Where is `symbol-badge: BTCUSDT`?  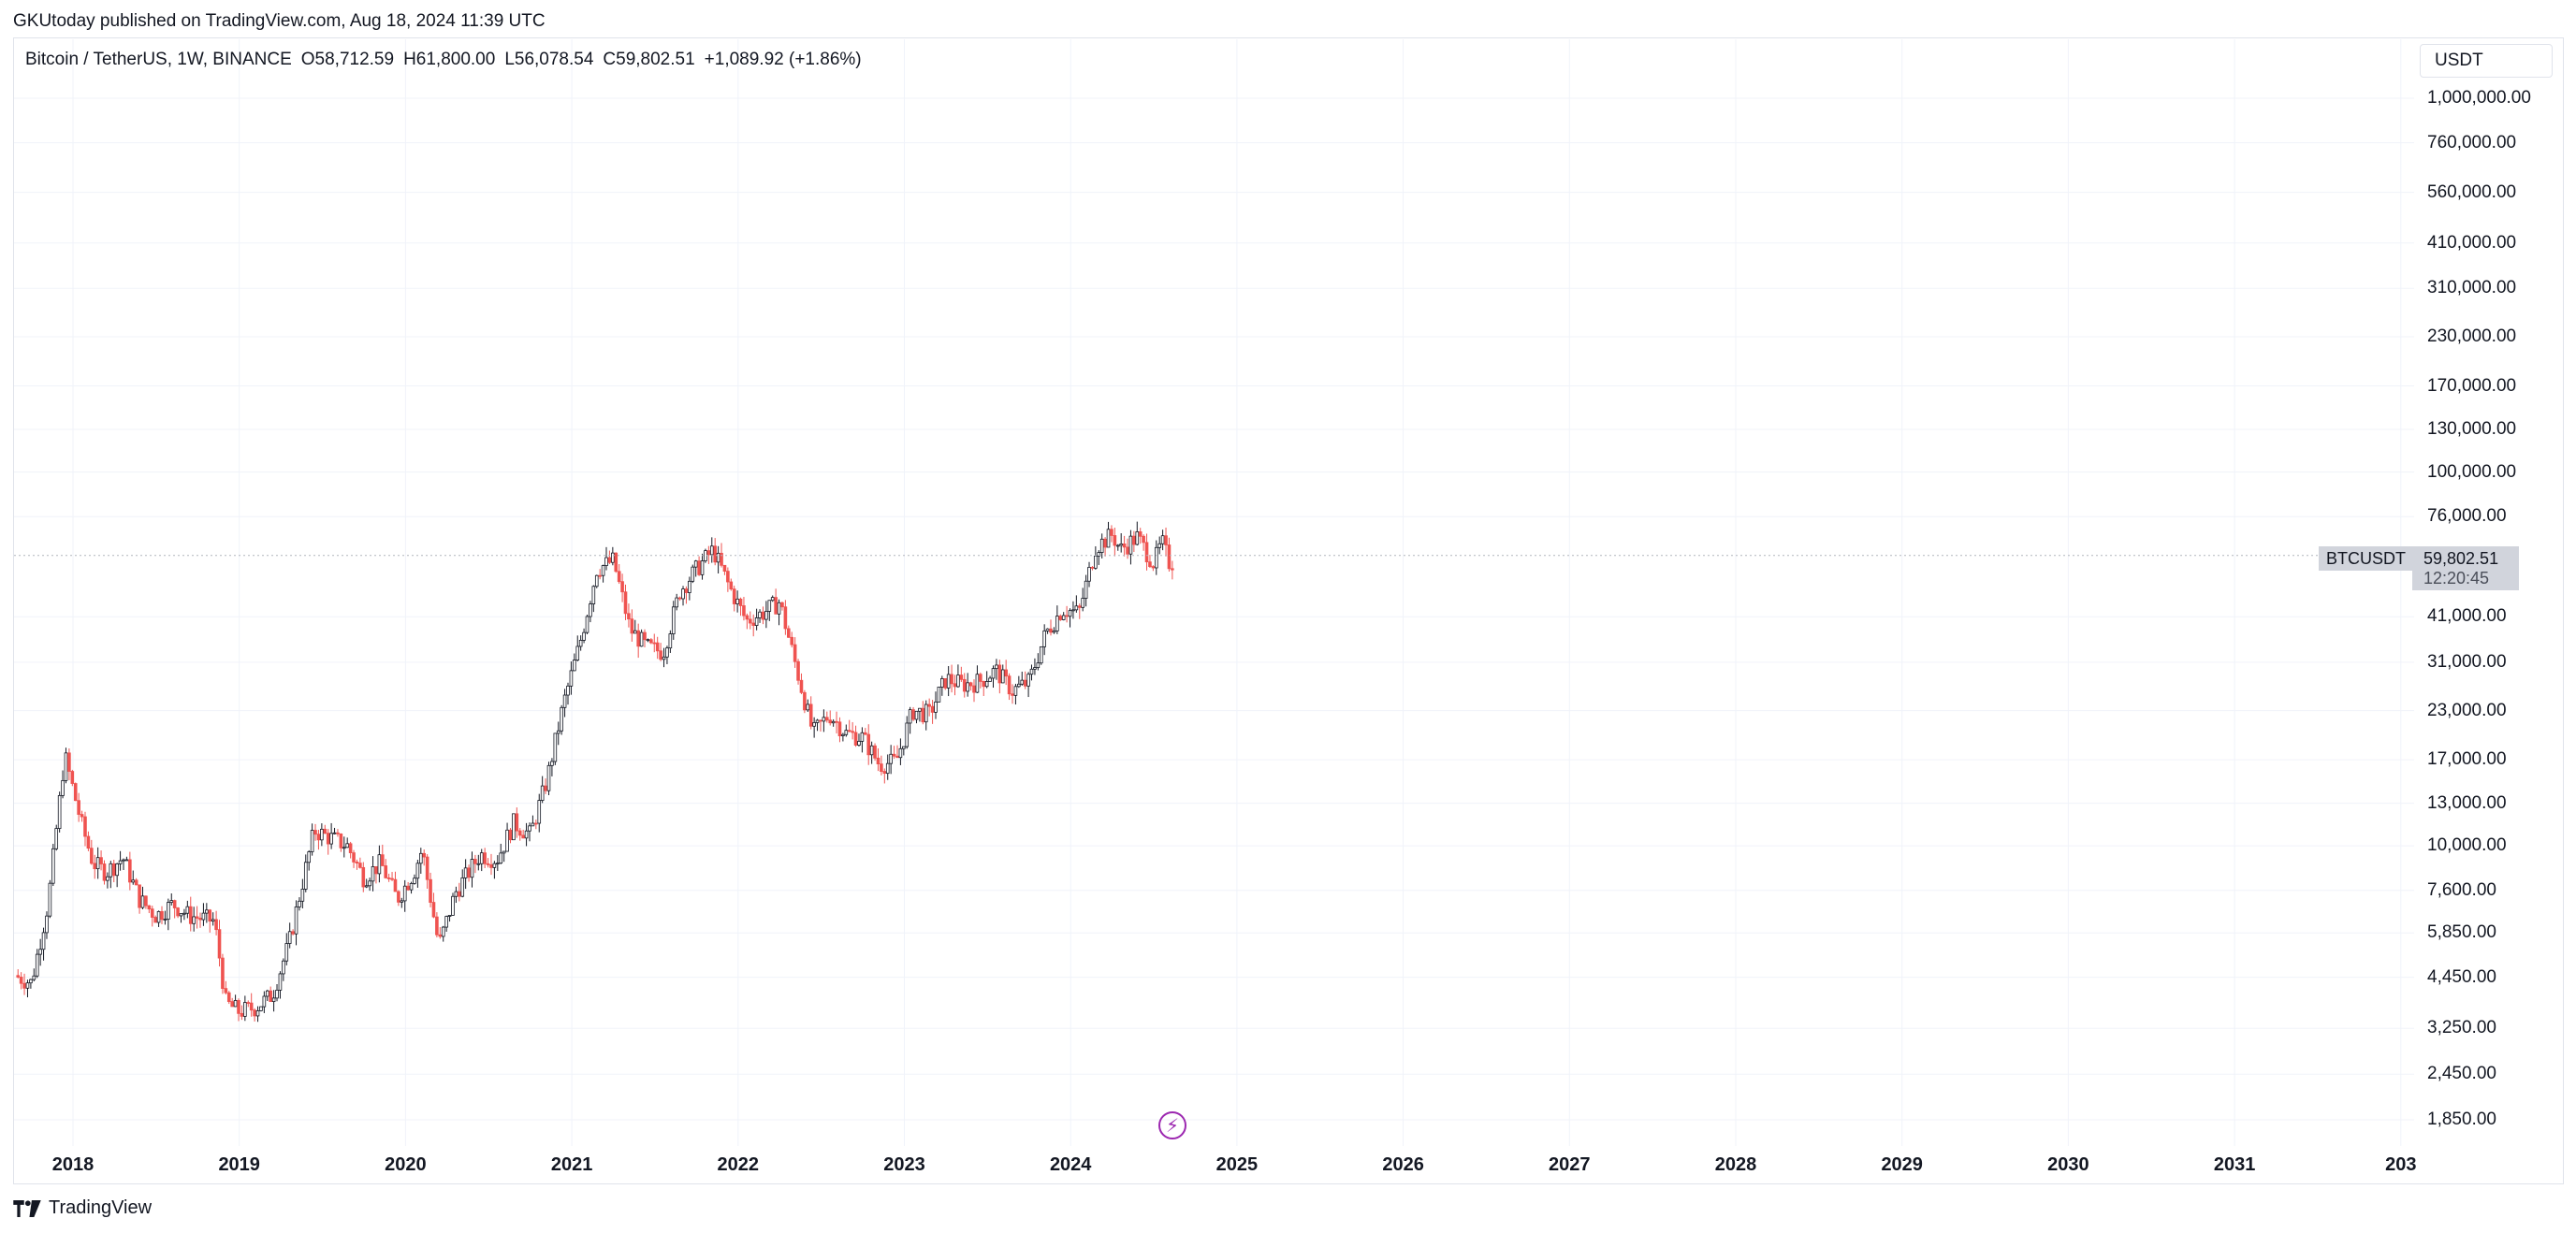
symbol-badge: BTCUSDT is located at coordinates (2366, 558).